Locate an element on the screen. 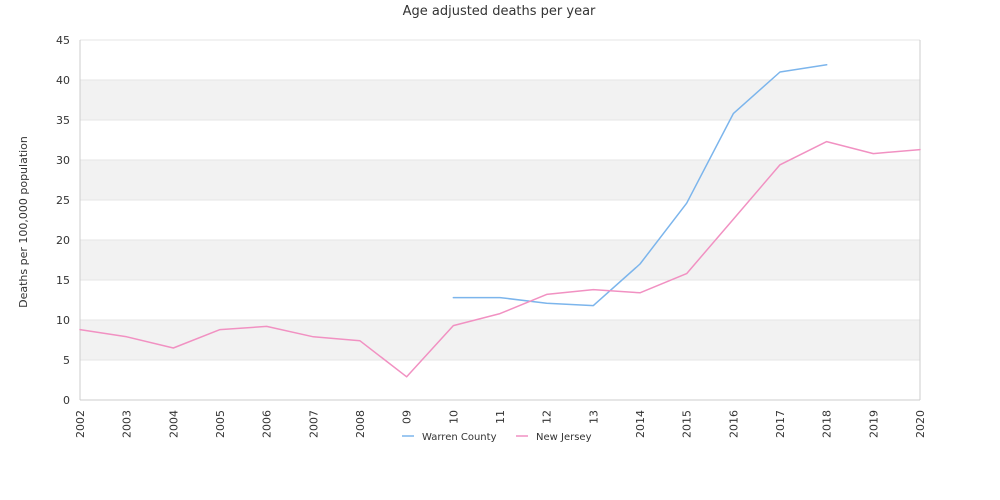  x-tick-label: 2017 is located at coordinates (780, 424).